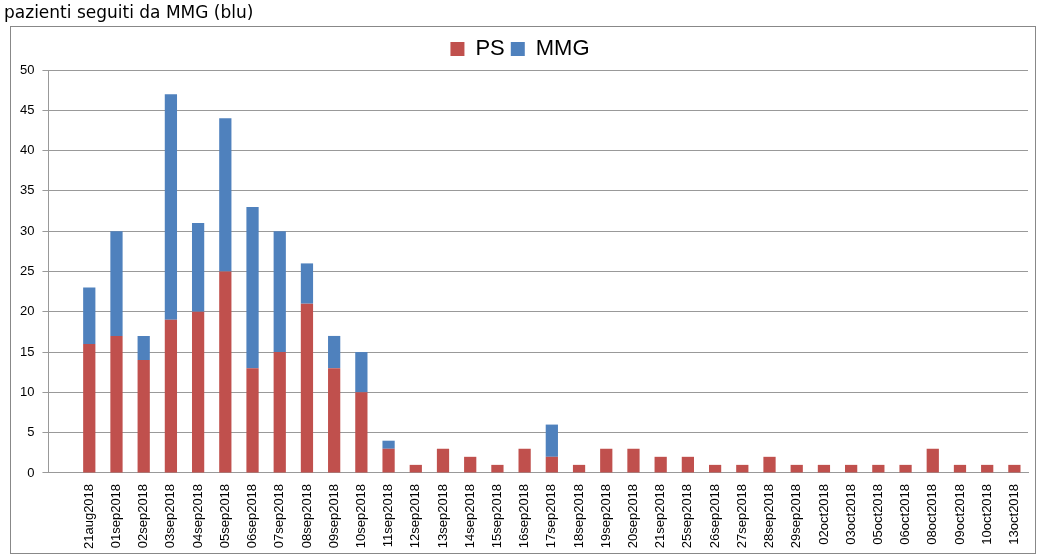 Image resolution: width=1039 pixels, height=557 pixels. I want to click on x-tick-label: 28sep2018, so click(769, 516).